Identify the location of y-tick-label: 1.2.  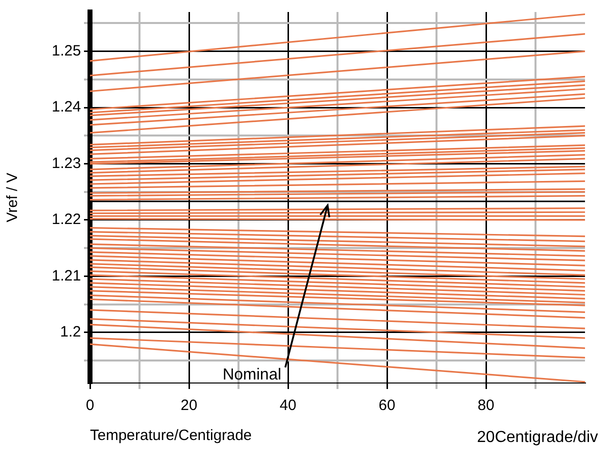
(70, 332).